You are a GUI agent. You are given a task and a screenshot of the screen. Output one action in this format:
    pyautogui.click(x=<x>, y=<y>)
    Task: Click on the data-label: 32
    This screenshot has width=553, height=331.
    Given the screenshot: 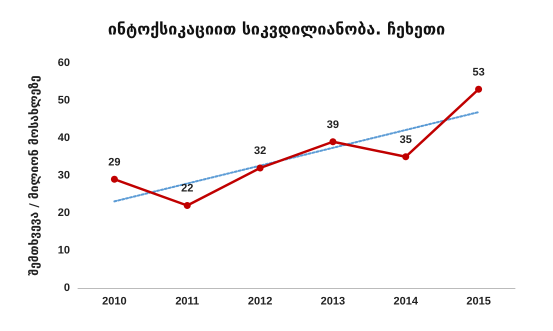 What is the action you would take?
    pyautogui.click(x=260, y=151)
    